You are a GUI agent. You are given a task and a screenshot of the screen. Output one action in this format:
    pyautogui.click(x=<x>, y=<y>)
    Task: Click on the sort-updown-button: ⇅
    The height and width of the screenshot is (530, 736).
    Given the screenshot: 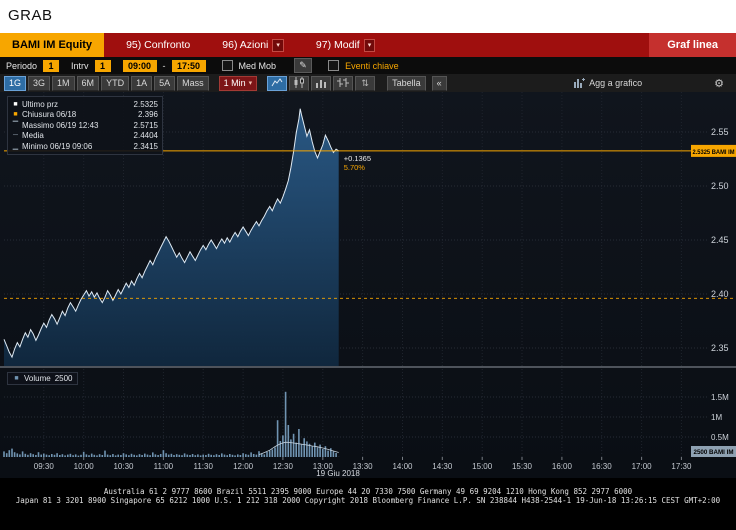 What is the action you would take?
    pyautogui.click(x=365, y=83)
    